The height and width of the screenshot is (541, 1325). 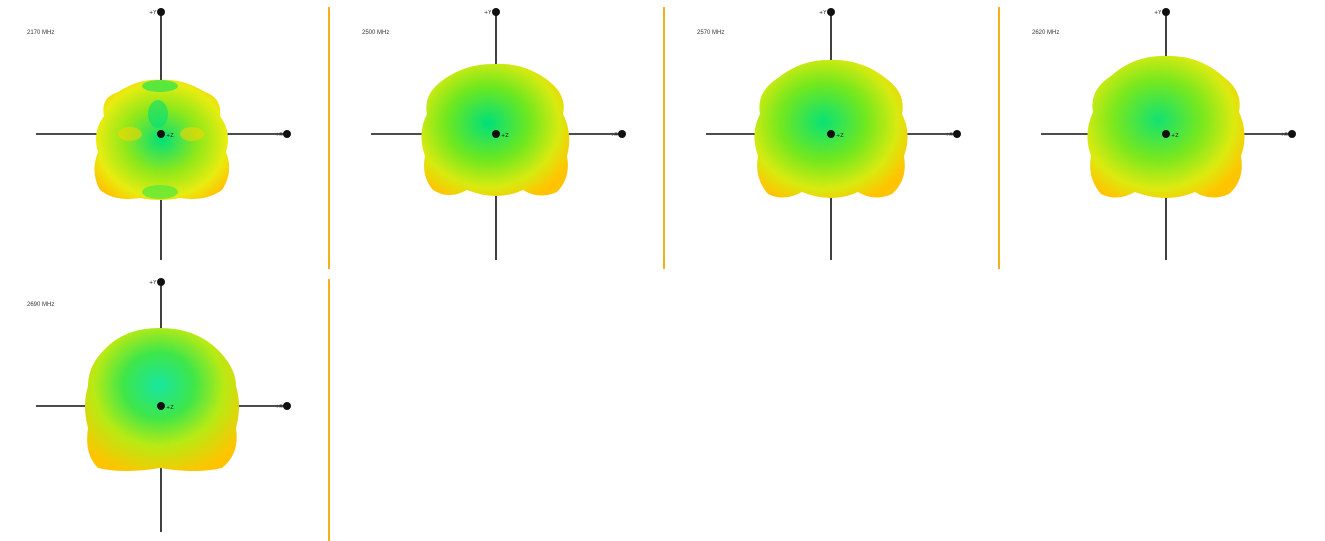 I want to click on frequency-label: 2620 MHz, so click(x=1046, y=33).